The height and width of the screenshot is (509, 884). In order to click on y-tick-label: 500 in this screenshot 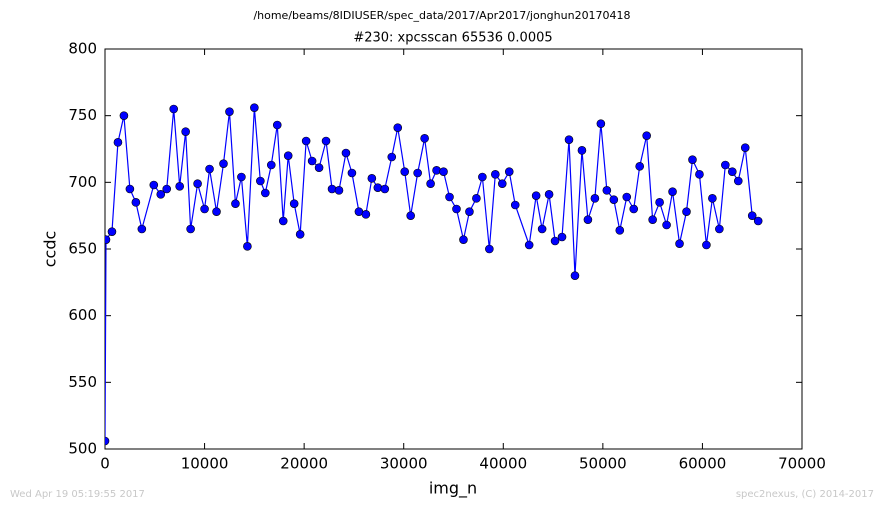, I will do `click(82, 449)`.